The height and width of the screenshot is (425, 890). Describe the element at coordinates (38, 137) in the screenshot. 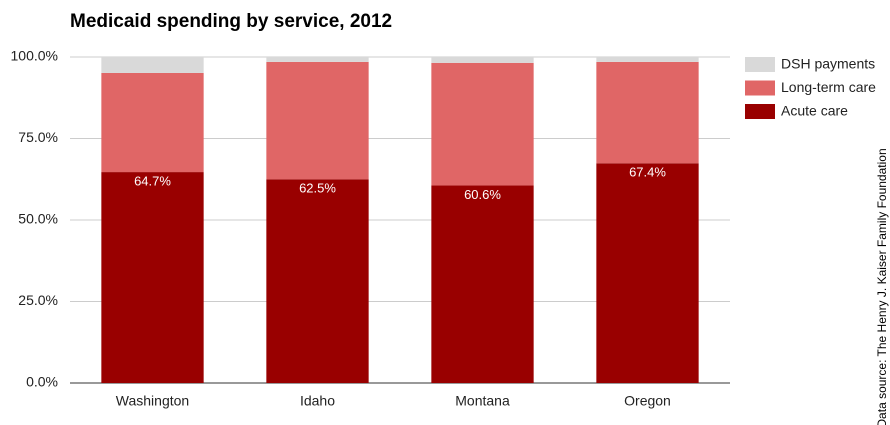

I see `y-tick-label: 75.0%` at that location.